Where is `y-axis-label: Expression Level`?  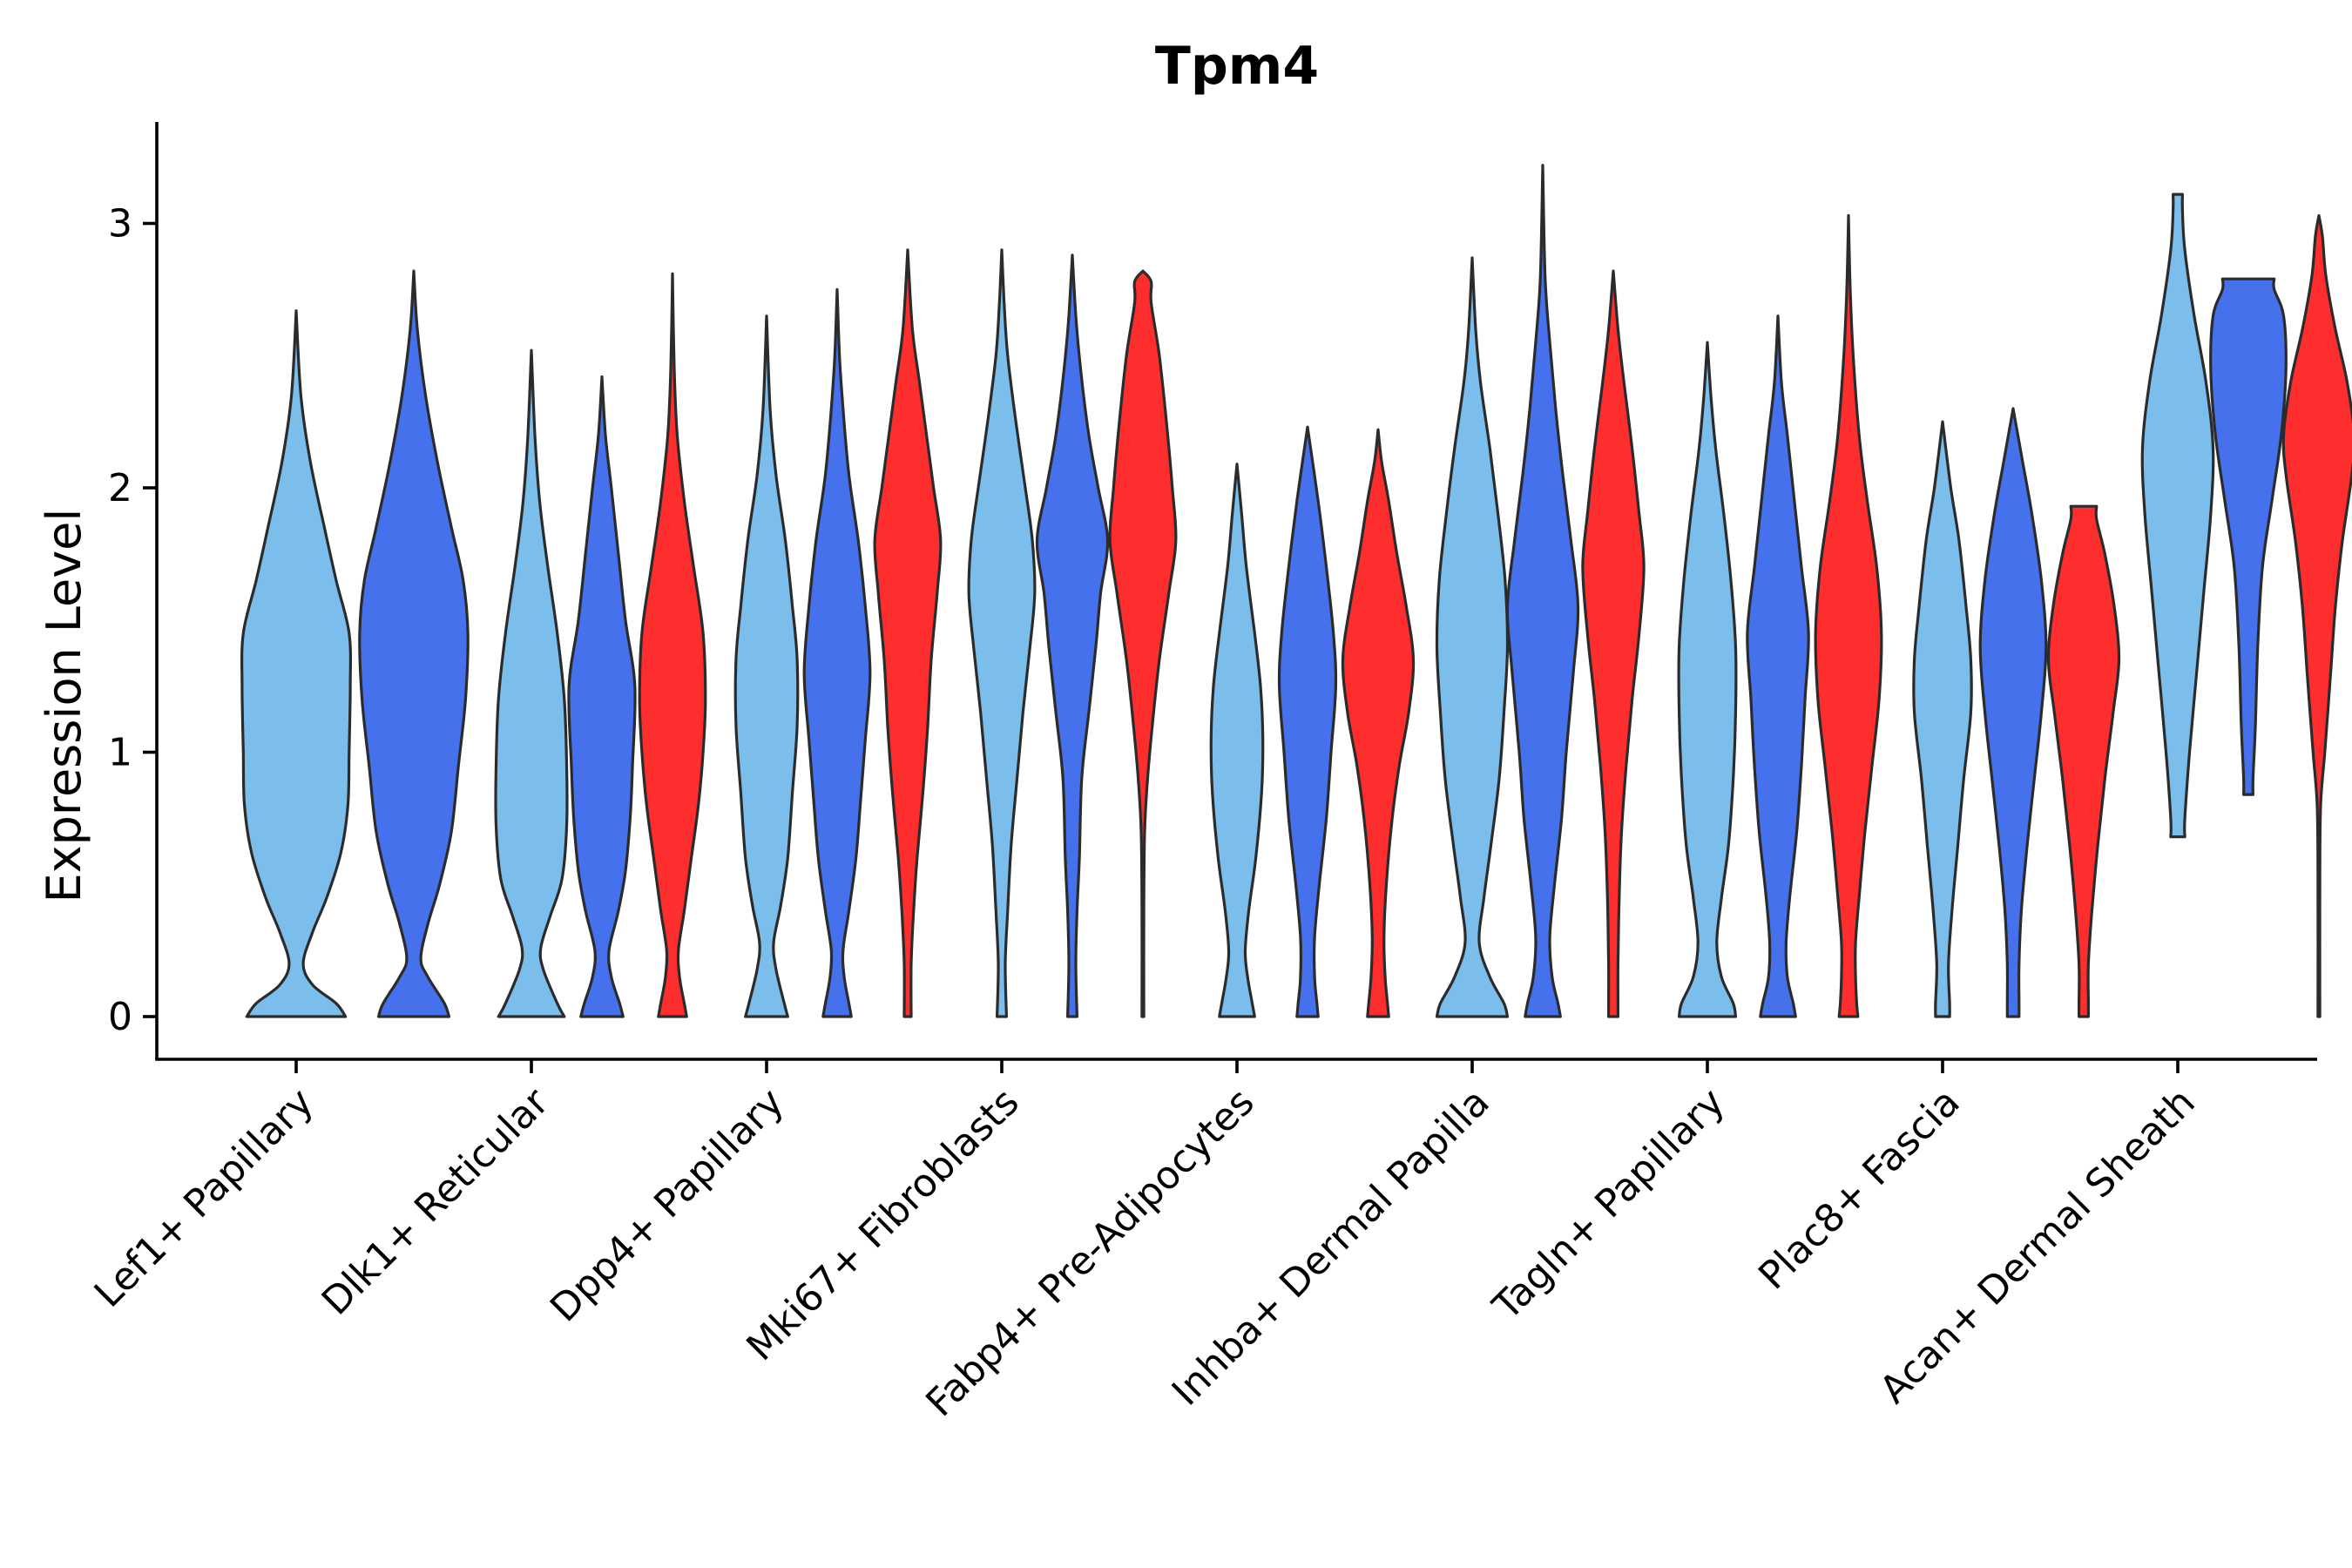 y-axis-label: Expression Level is located at coordinates (64, 706).